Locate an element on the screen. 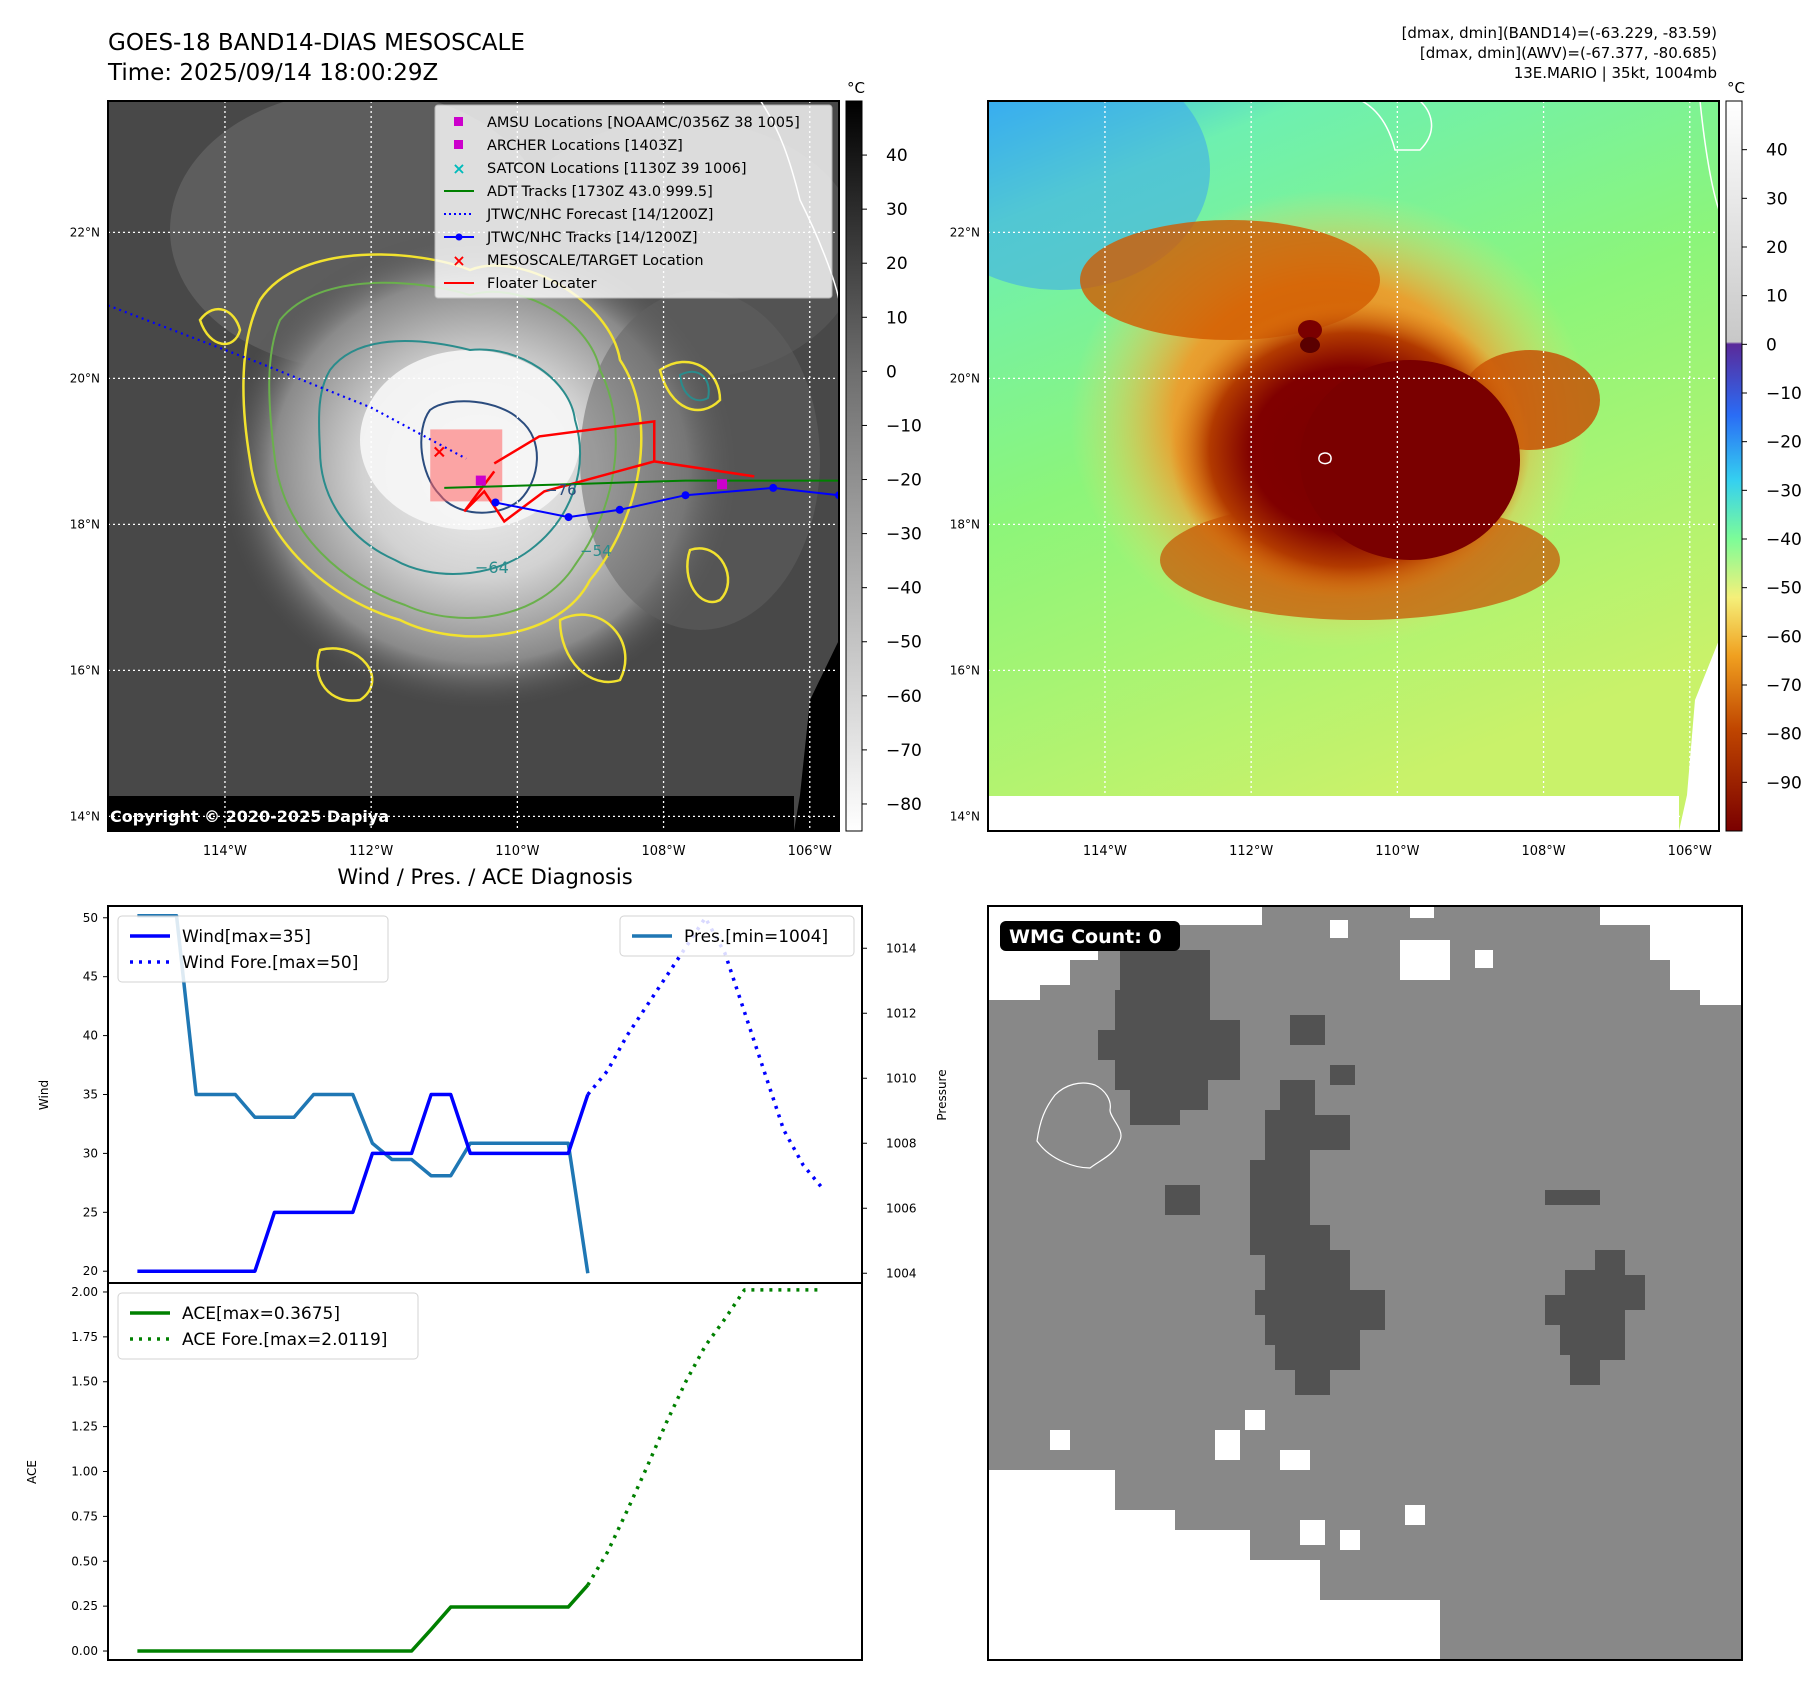 The image size is (1801, 1690). legend-x-icon: × is located at coordinates (458, 260).